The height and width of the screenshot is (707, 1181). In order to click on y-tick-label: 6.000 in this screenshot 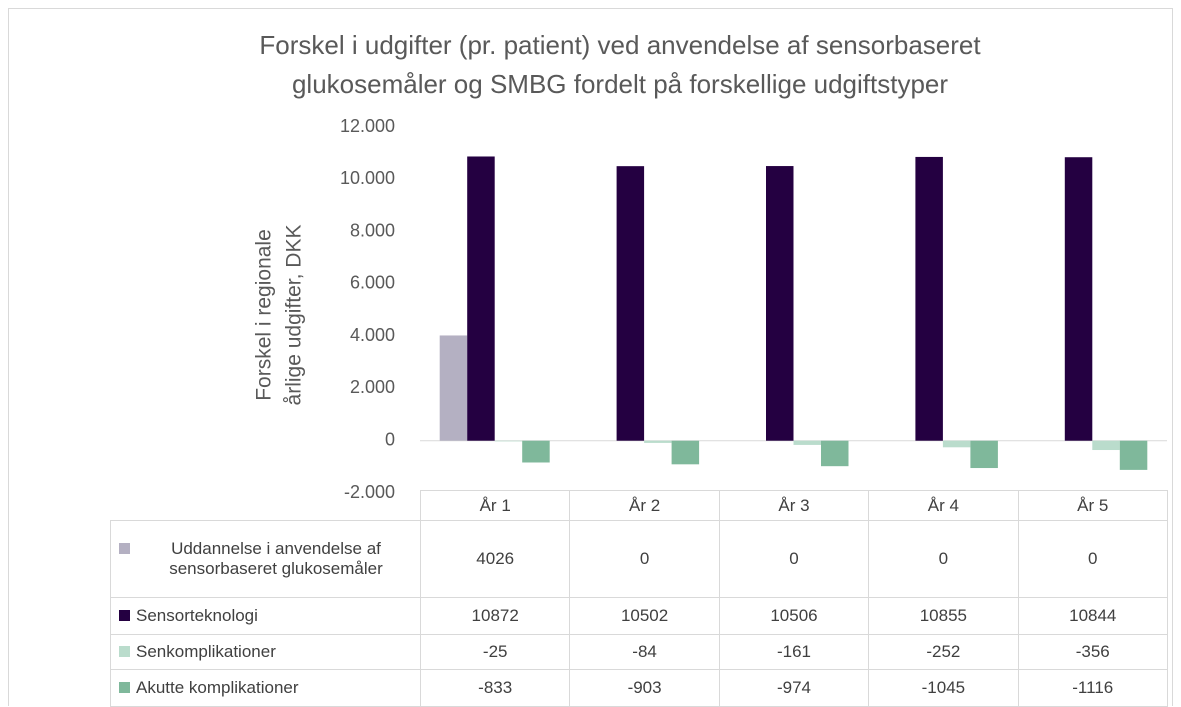, I will do `click(372, 283)`.